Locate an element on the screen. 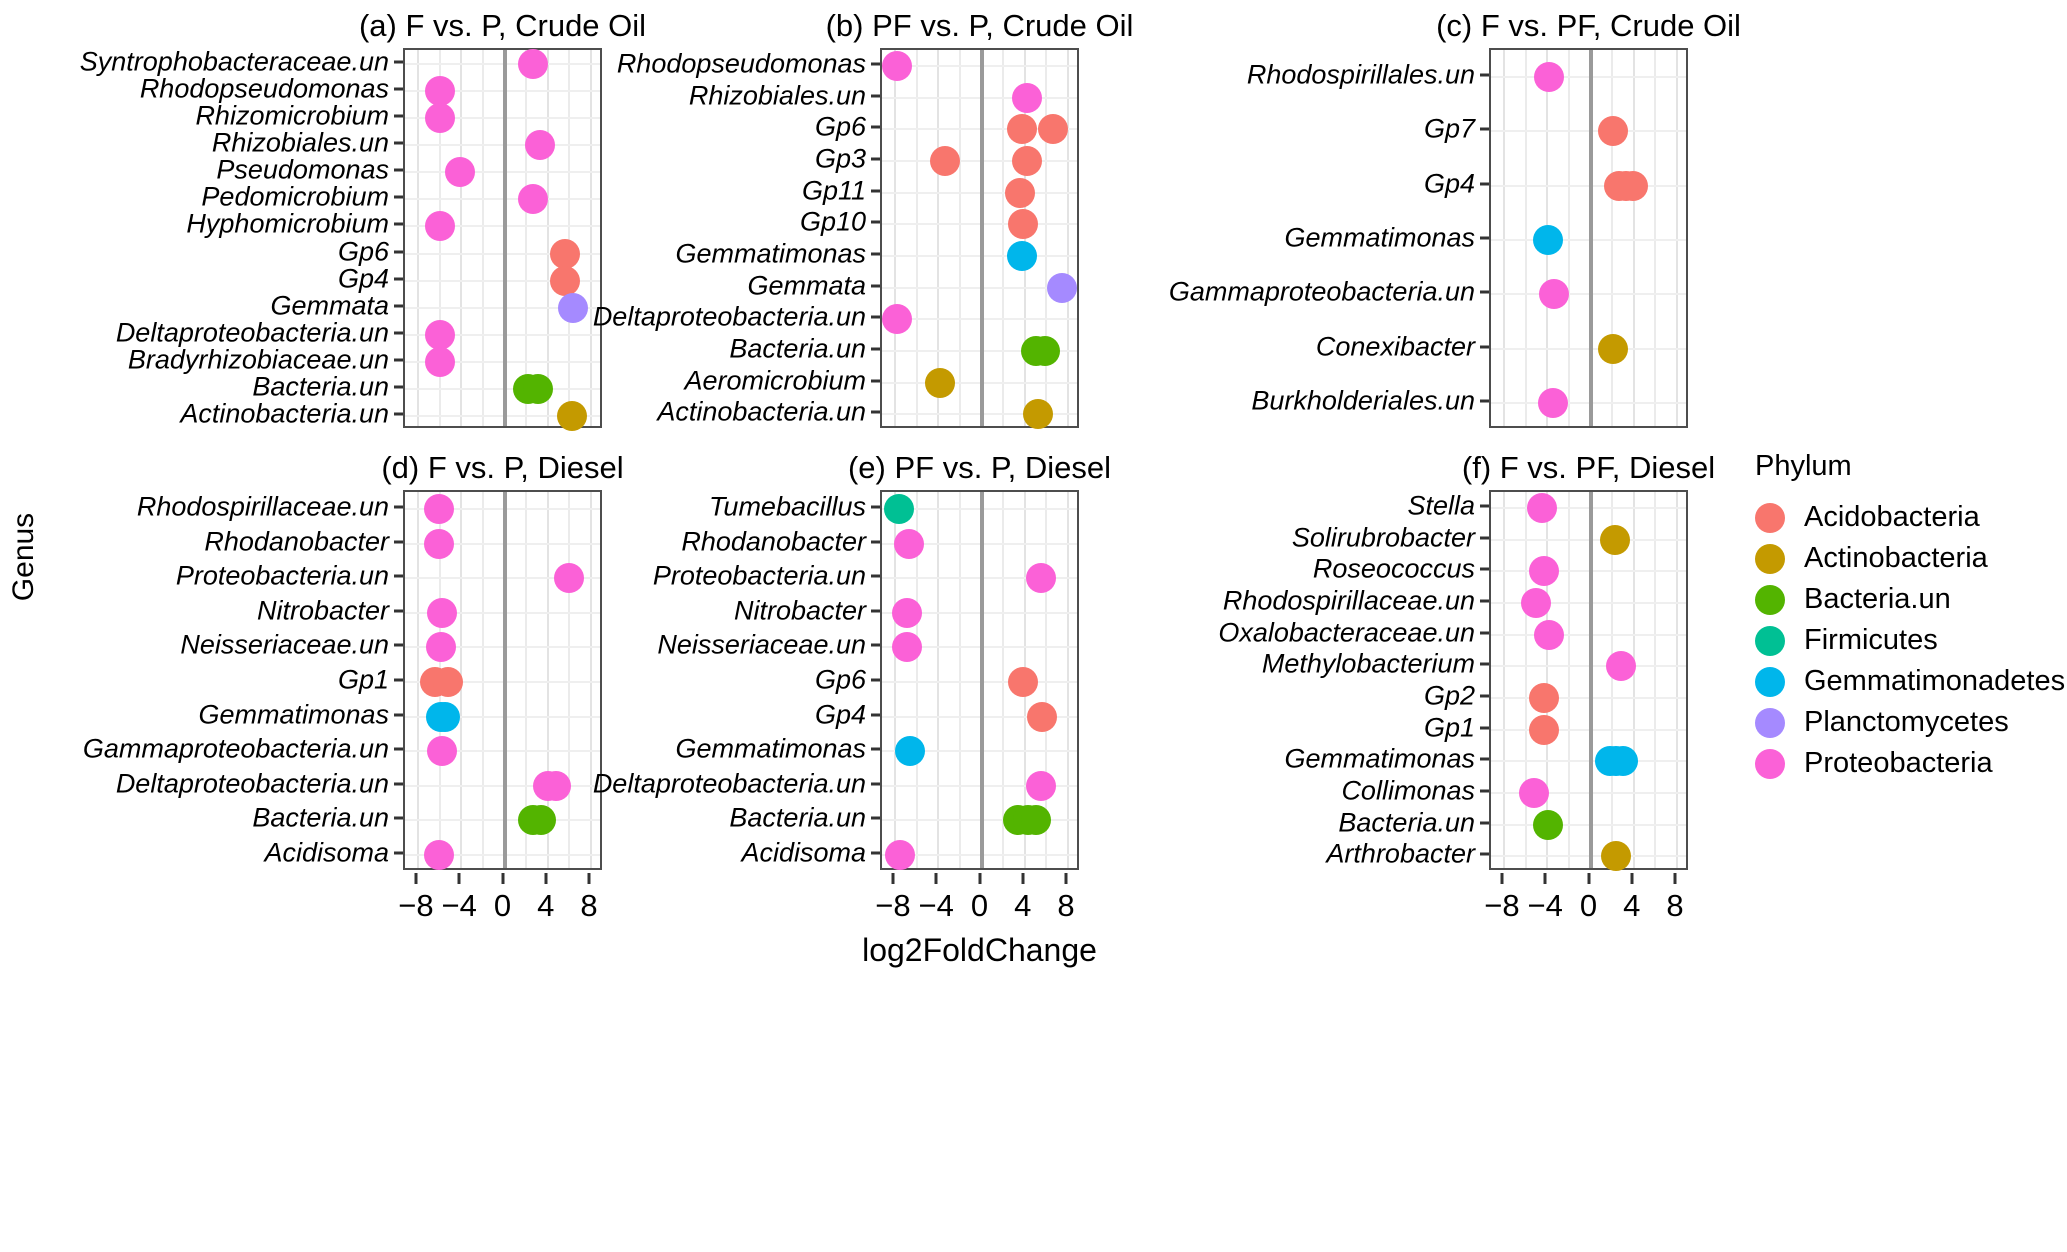 Image resolution: width=2067 pixels, height=1252 pixels. legend-item-actinobacteria: Actinobacteria is located at coordinates (1910, 558).